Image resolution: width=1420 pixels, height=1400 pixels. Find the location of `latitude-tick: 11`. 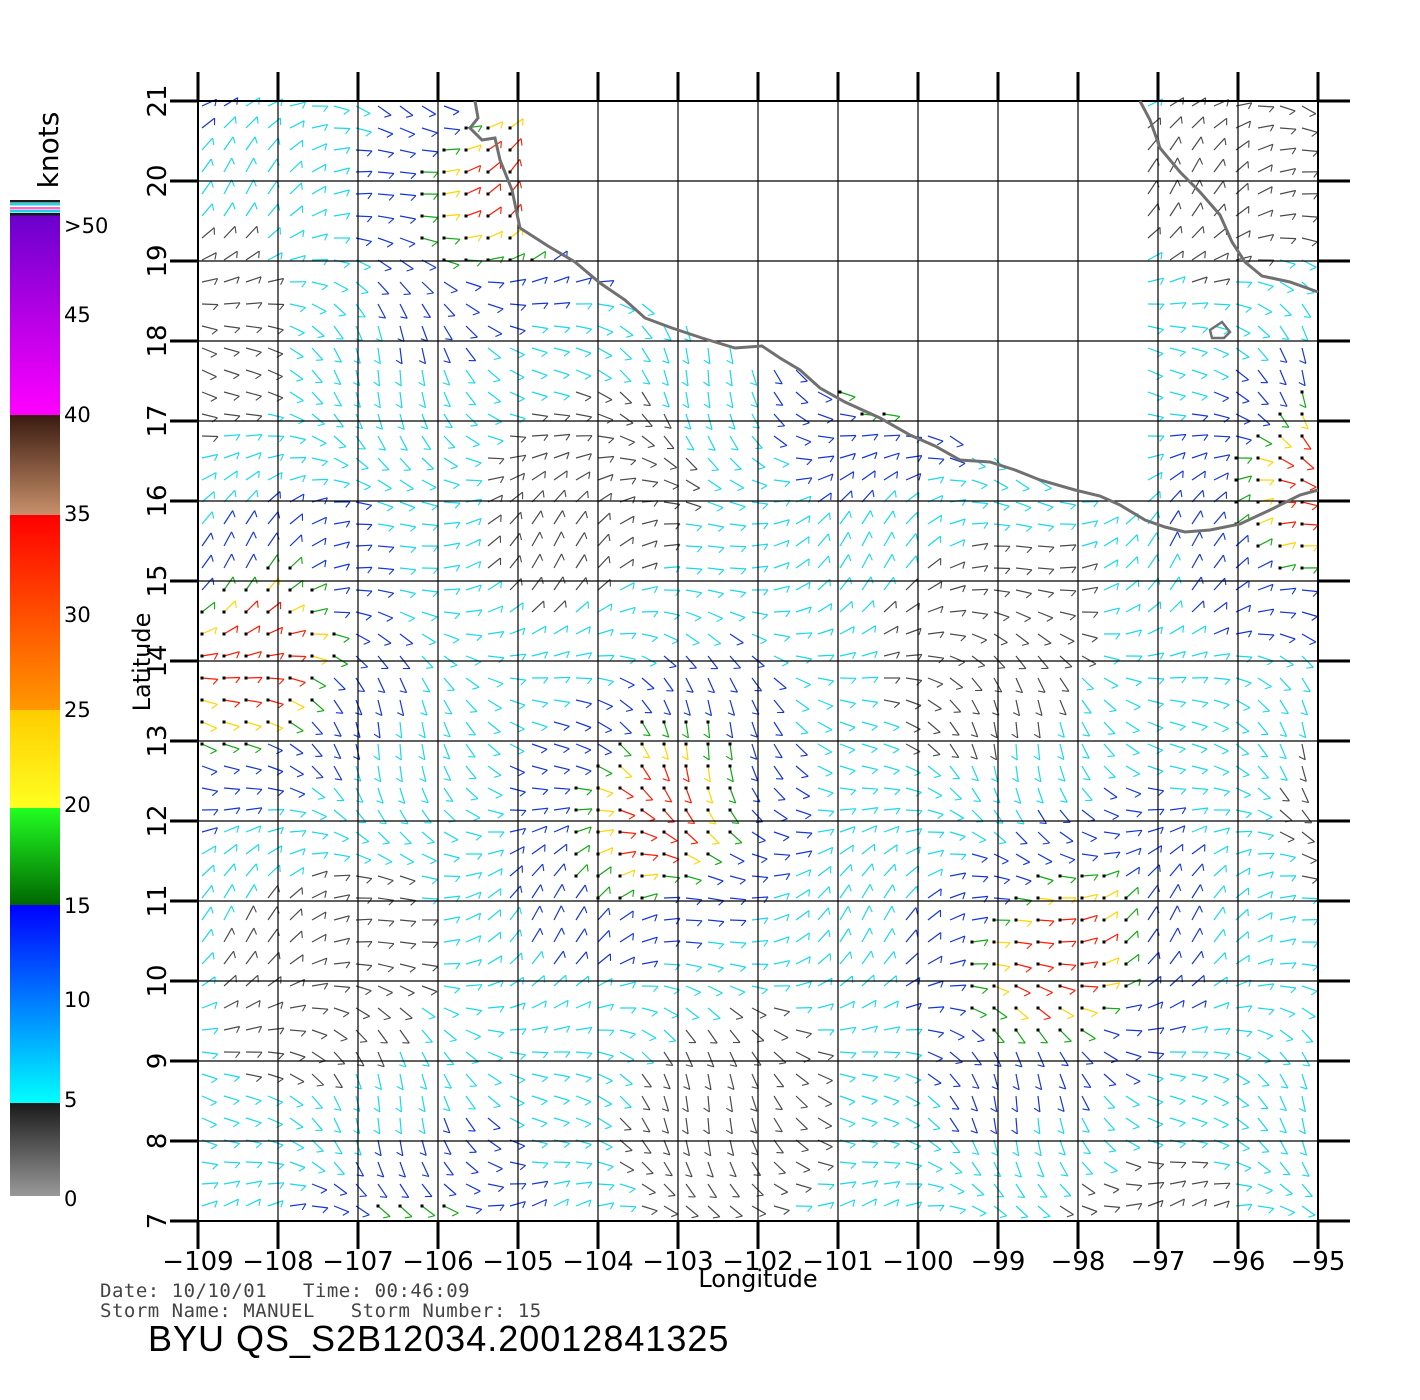

latitude-tick: 11 is located at coordinates (158, 900).